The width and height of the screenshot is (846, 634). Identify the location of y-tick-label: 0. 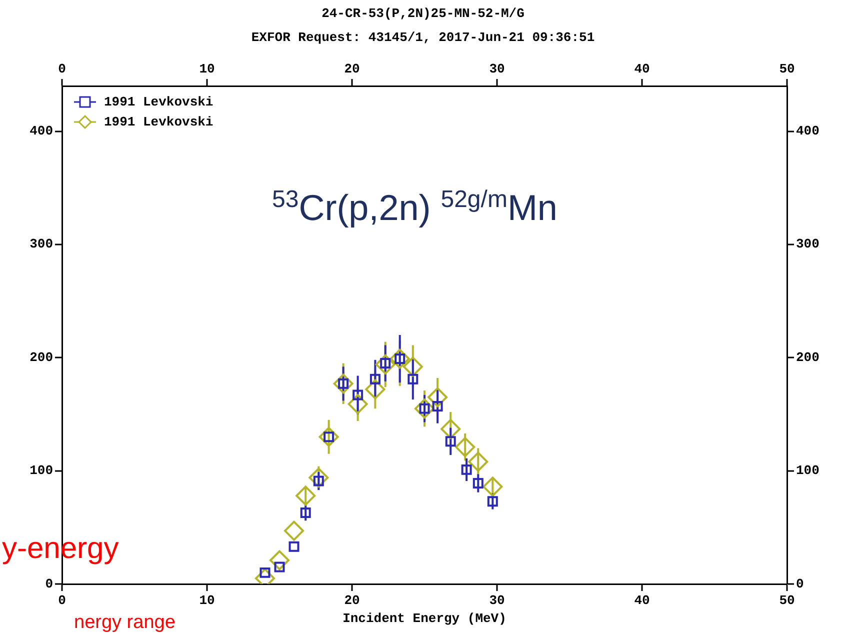
(49, 584).